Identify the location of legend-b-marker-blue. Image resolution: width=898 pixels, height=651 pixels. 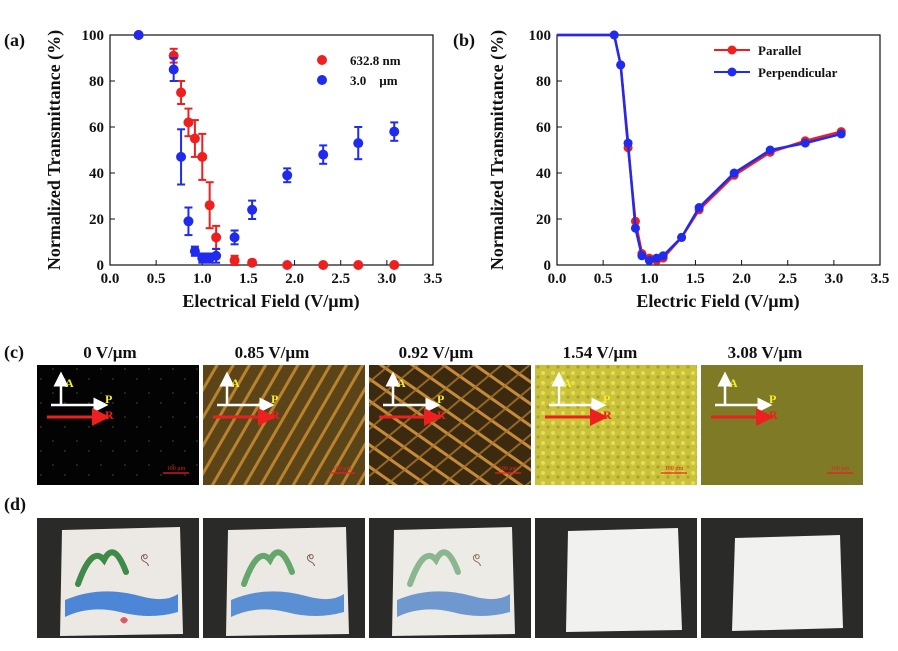
(732, 72).